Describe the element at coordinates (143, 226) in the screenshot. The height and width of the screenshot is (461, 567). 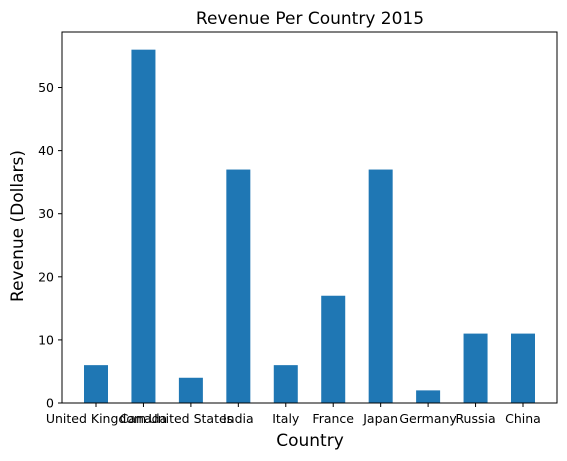
I see `bar-canada` at that location.